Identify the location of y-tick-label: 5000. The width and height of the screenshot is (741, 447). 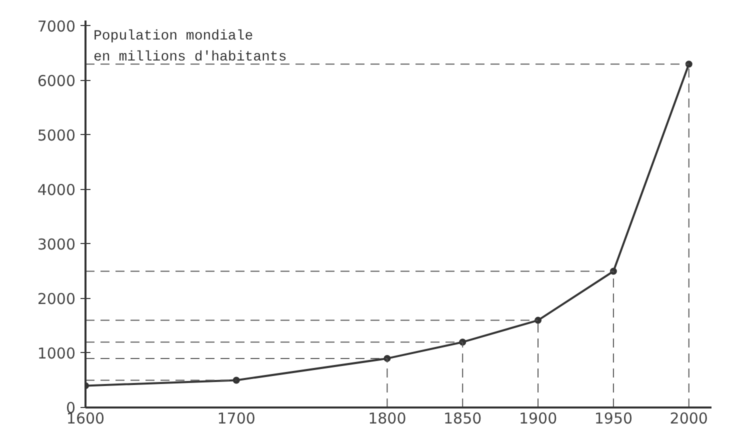
(56, 135).